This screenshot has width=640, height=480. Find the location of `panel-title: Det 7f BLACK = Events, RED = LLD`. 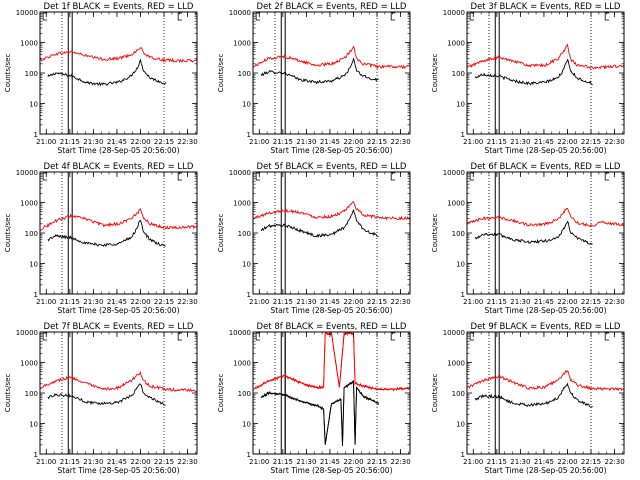

panel-title: Det 7f BLACK = Events, RED = LLD is located at coordinates (119, 327).